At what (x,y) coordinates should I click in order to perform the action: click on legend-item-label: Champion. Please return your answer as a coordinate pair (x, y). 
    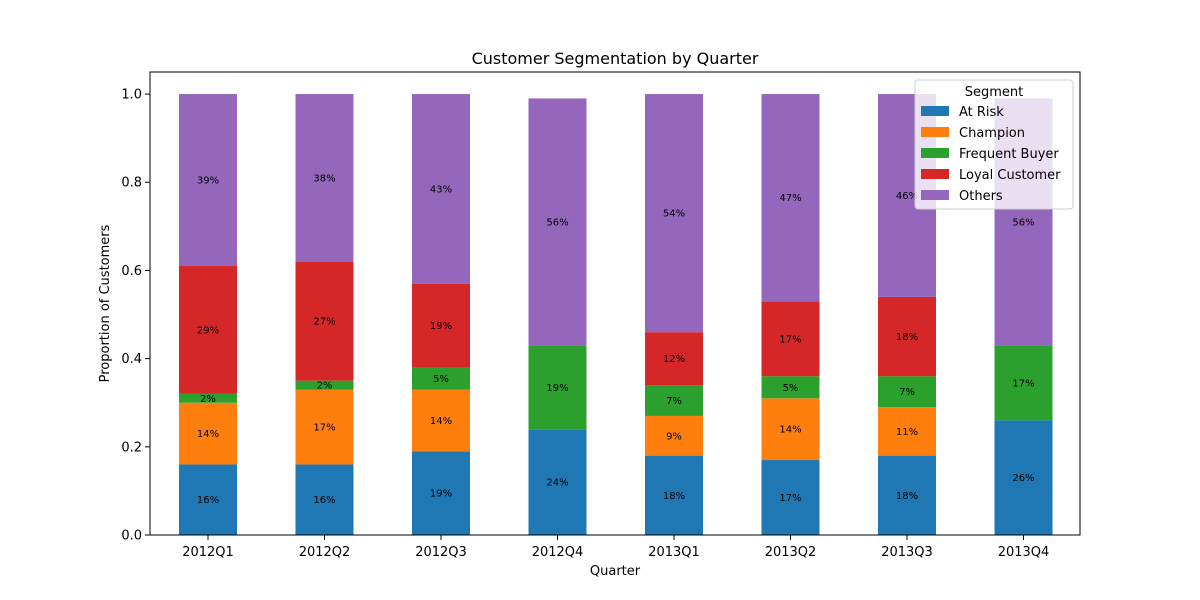
    Looking at the image, I should click on (992, 133).